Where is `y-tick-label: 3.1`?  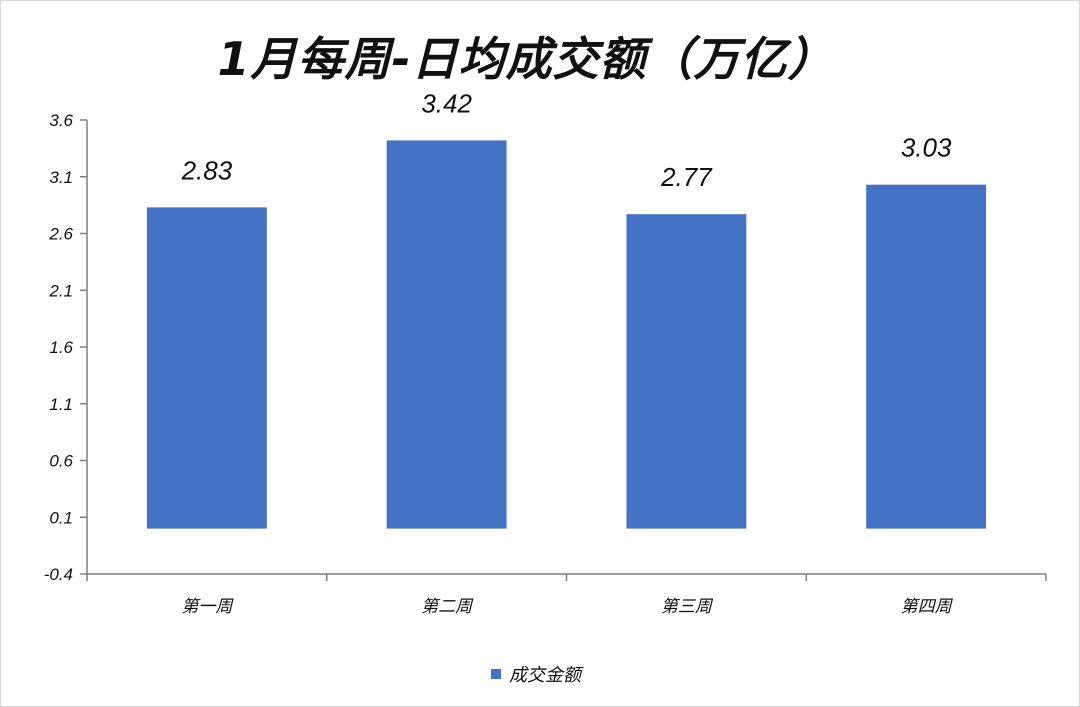 y-tick-label: 3.1 is located at coordinates (61, 177).